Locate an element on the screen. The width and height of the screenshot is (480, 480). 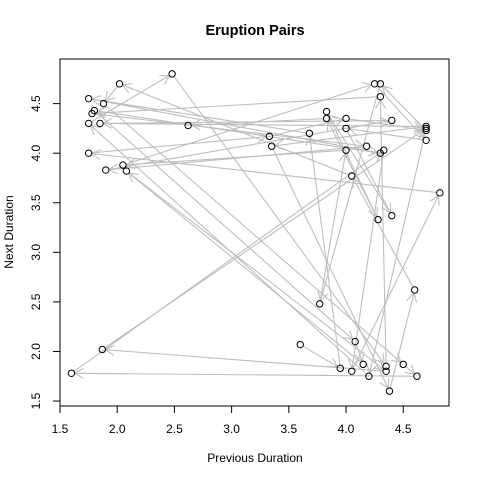
x-tick-label: 2.5 is located at coordinates (174, 429).